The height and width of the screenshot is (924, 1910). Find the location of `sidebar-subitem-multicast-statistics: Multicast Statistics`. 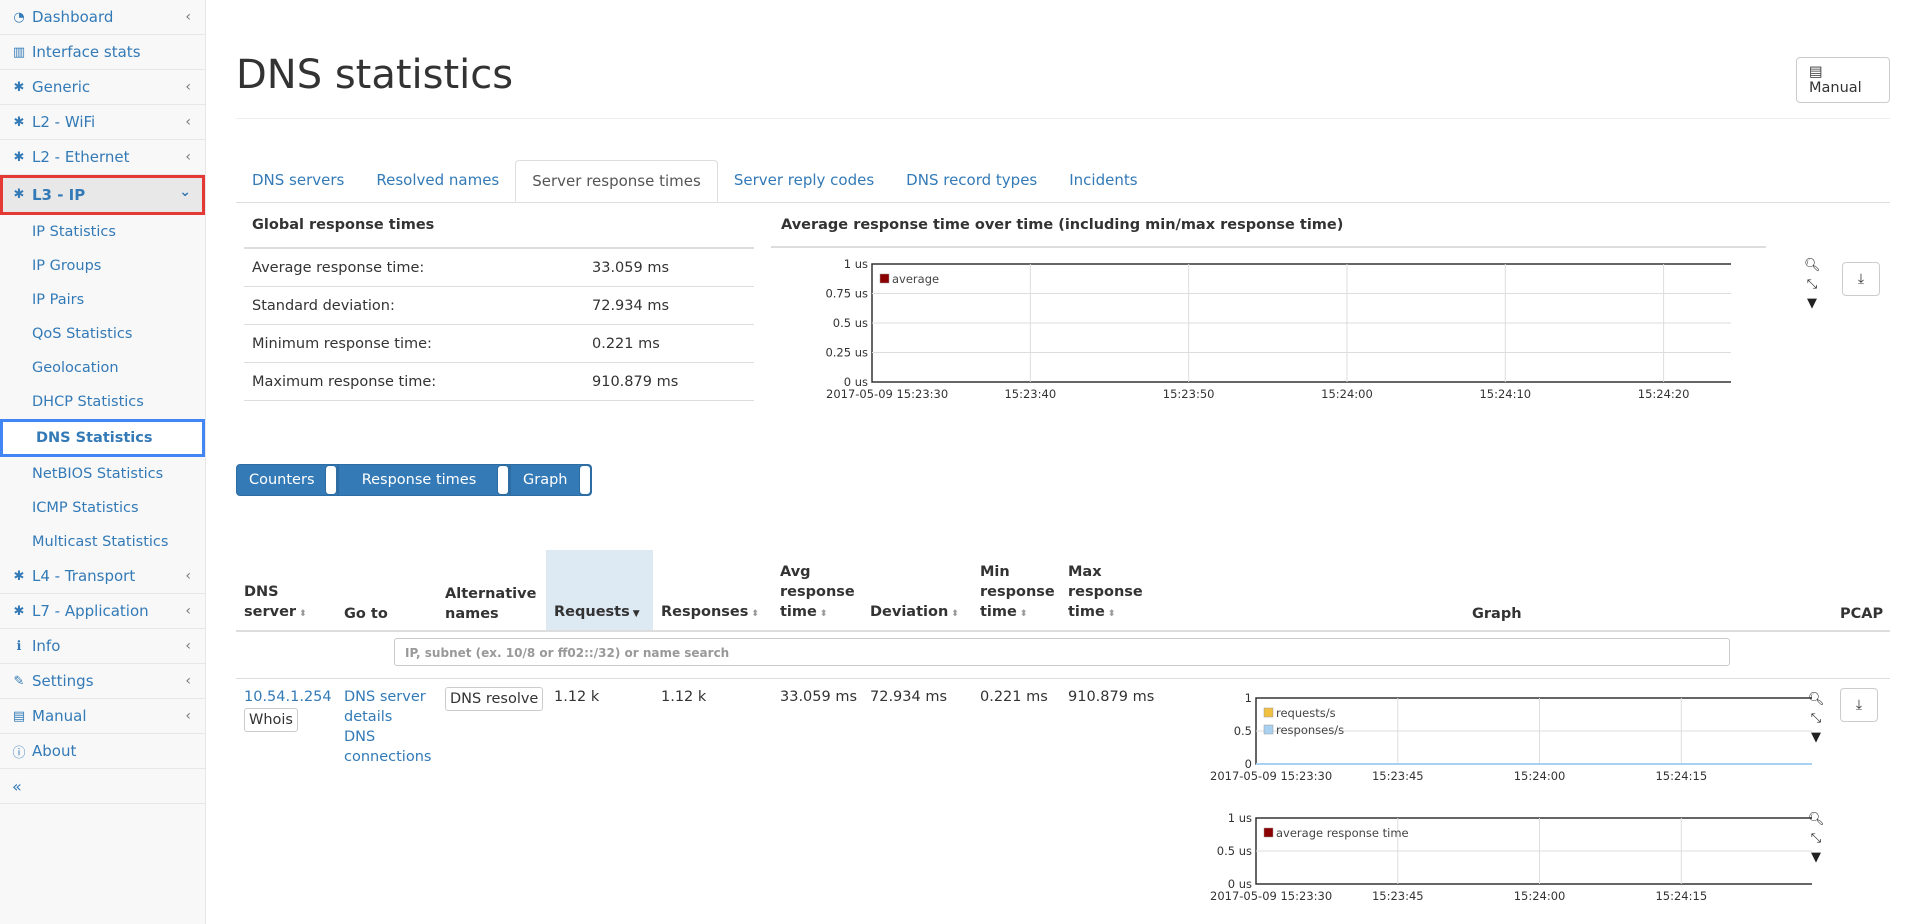

sidebar-subitem-multicast-statistics: Multicast Statistics is located at coordinates (100, 542).